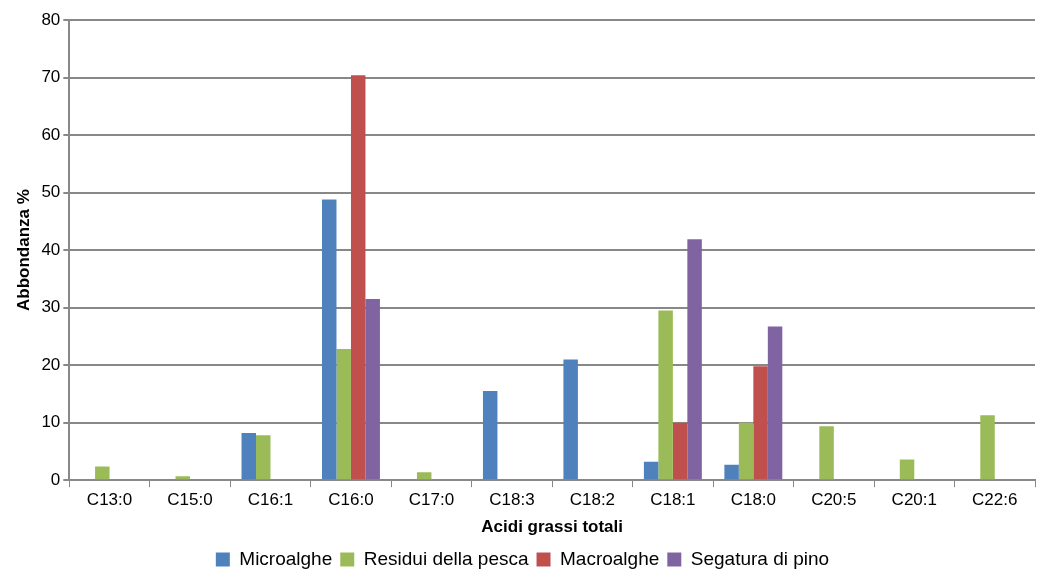  What do you see at coordinates (51, 422) in the screenshot?
I see `y-tick-label: 10` at bounding box center [51, 422].